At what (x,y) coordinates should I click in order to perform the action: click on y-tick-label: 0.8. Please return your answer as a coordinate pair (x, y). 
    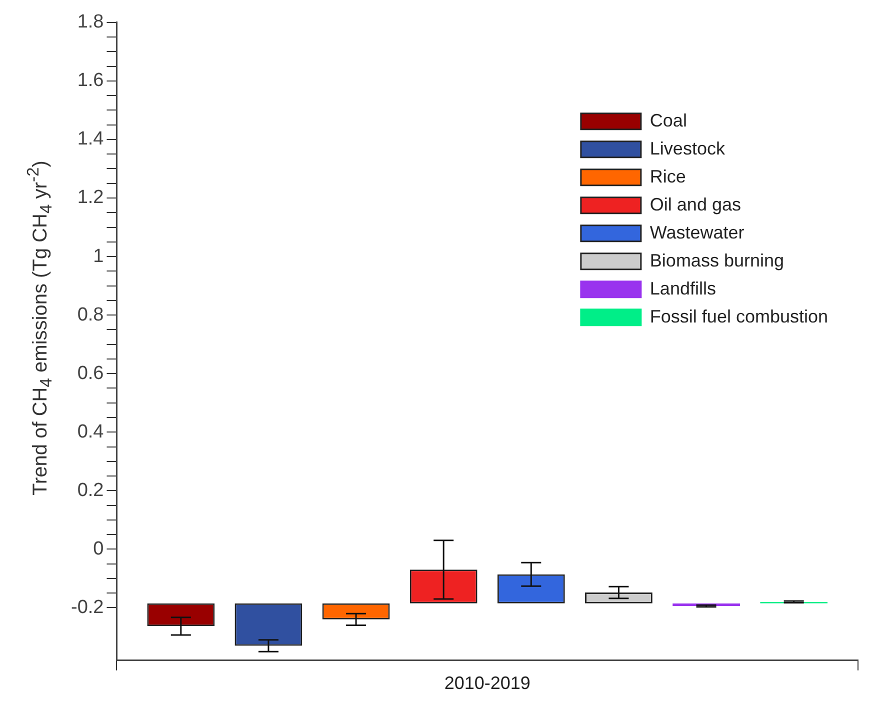
    Looking at the image, I should click on (90, 315).